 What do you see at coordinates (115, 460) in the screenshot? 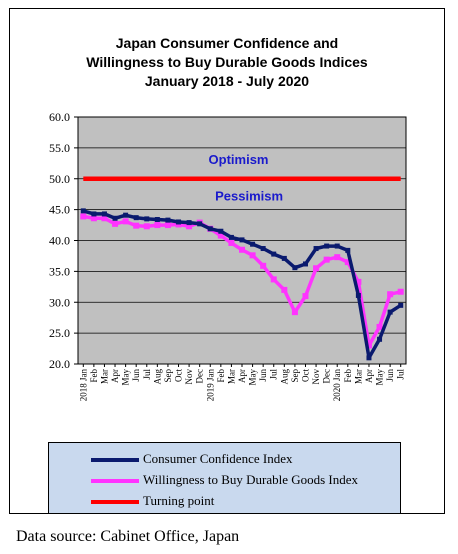
I see `legend-swatch-consumer-confidence` at bounding box center [115, 460].